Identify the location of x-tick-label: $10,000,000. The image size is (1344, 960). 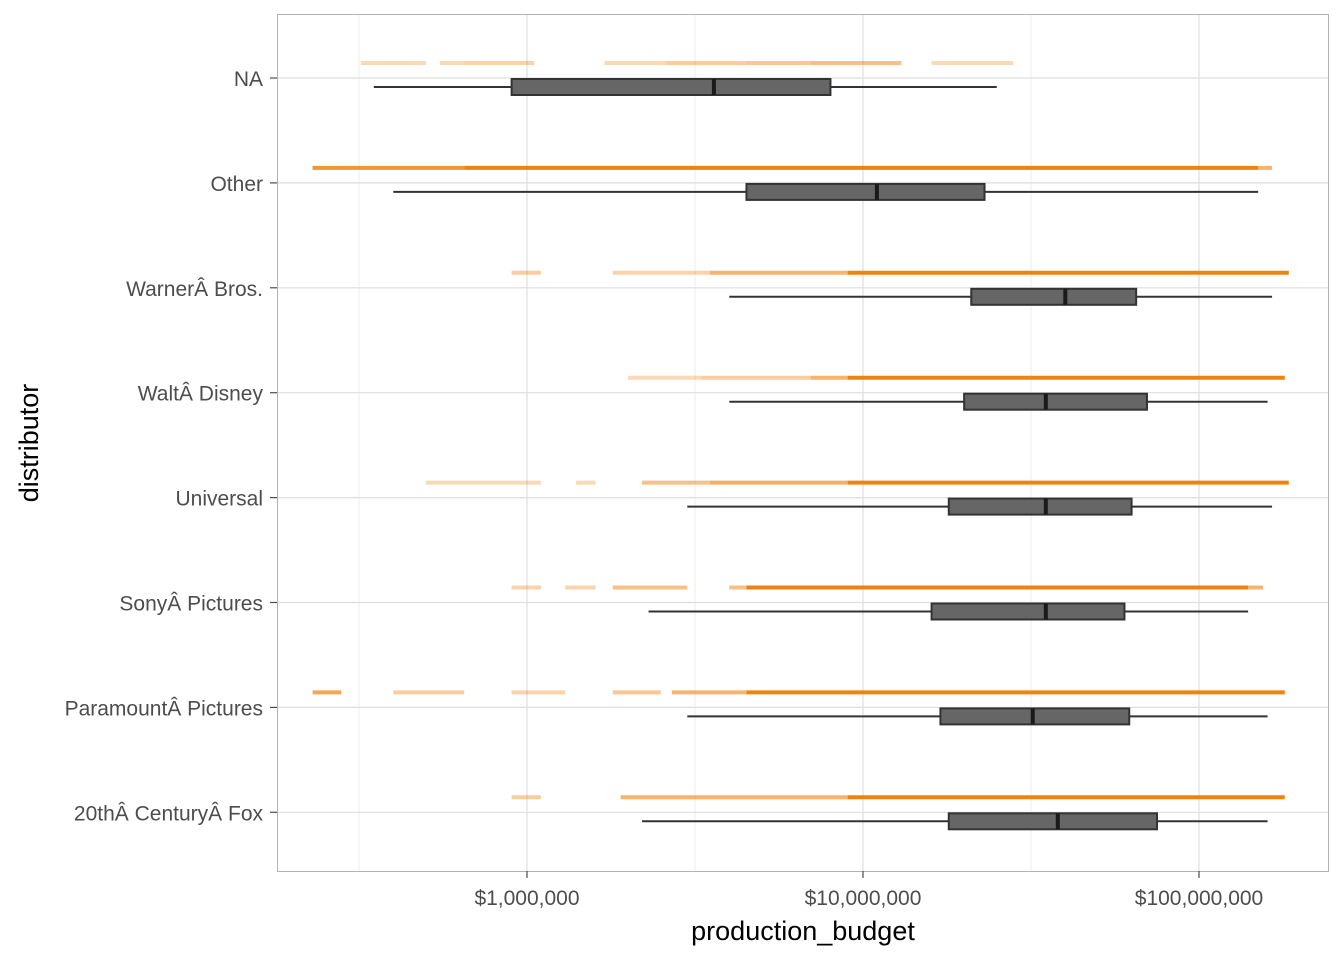
(863, 898).